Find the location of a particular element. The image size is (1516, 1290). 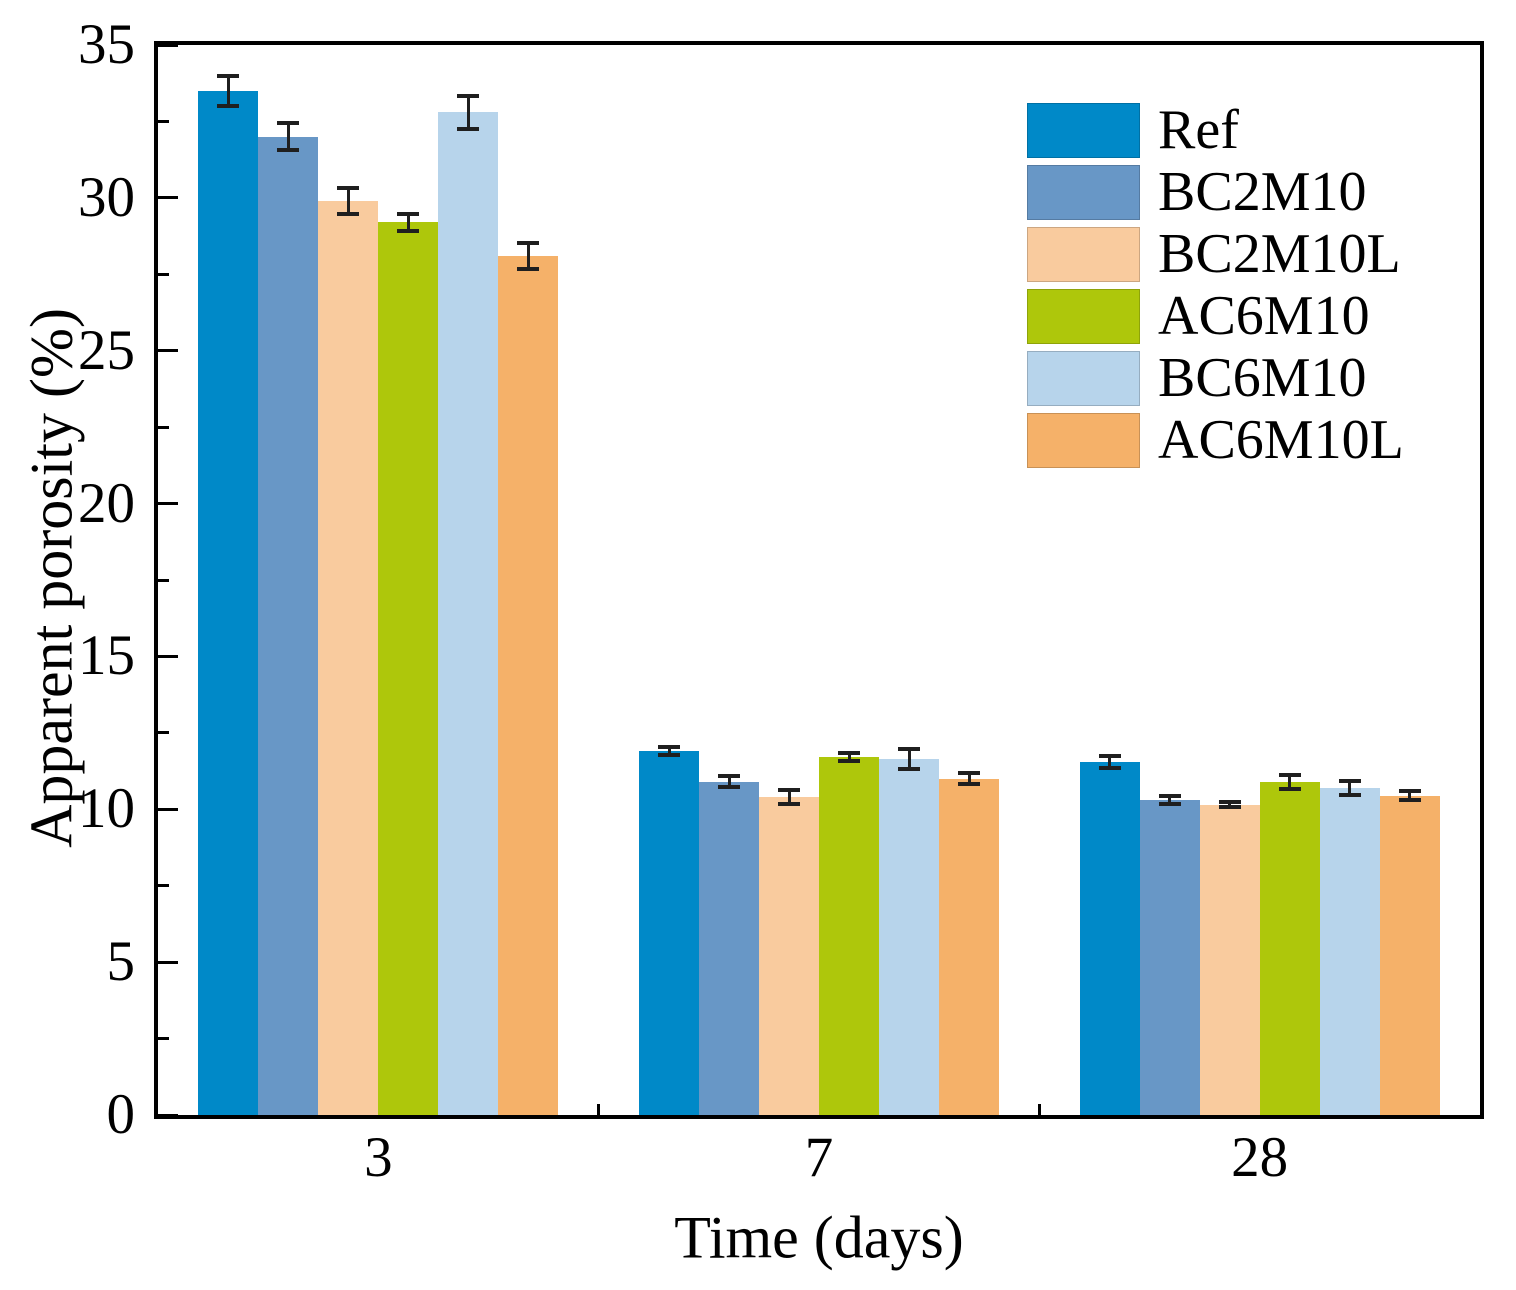

legend-label-ac6m10l: AC6M10L is located at coordinates (1281, 440).